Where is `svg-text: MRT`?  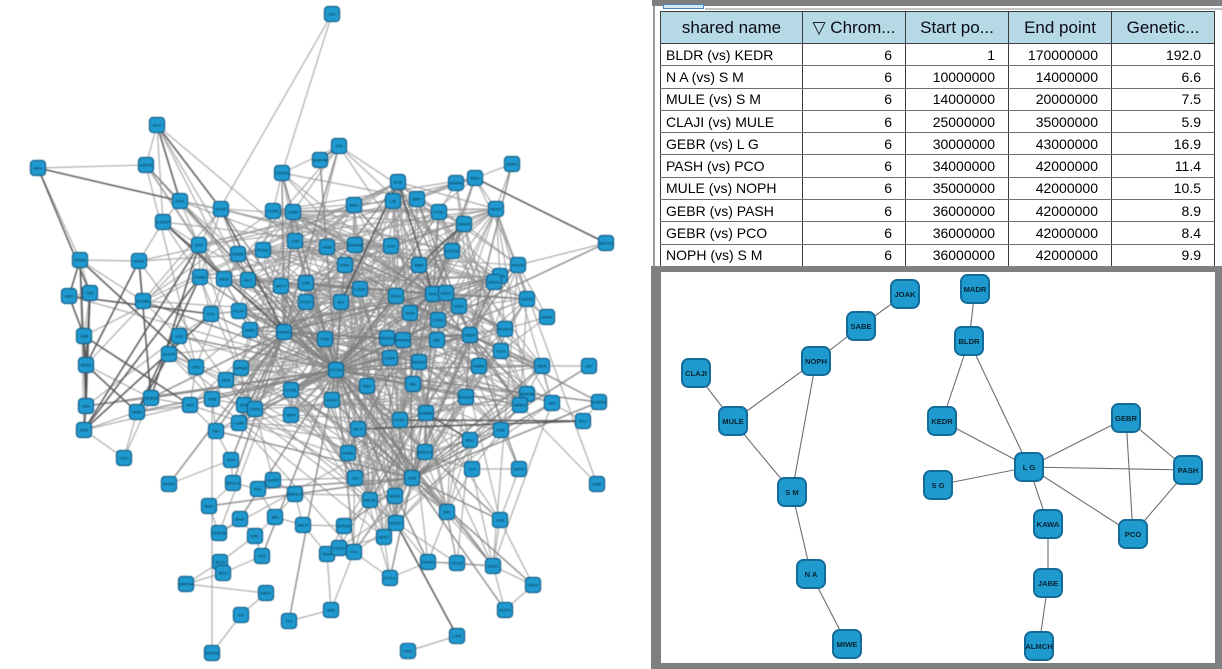
svg-text: MRT is located at coordinates (417, 199).